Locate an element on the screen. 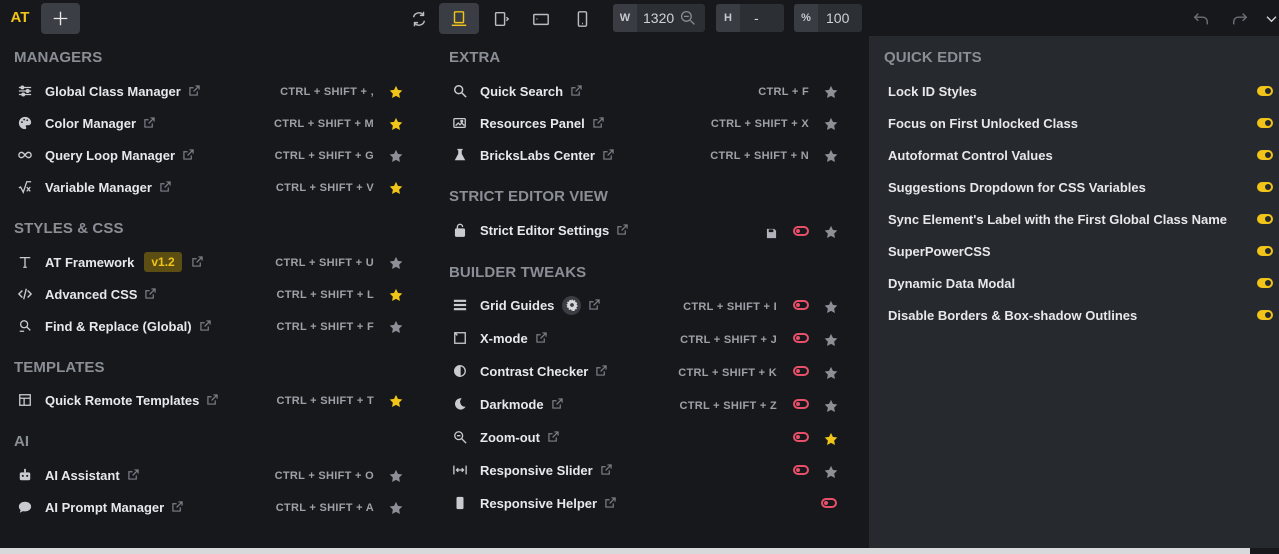 This screenshot has width=1279, height=554. zoom-input: 100 is located at coordinates (838, 18).